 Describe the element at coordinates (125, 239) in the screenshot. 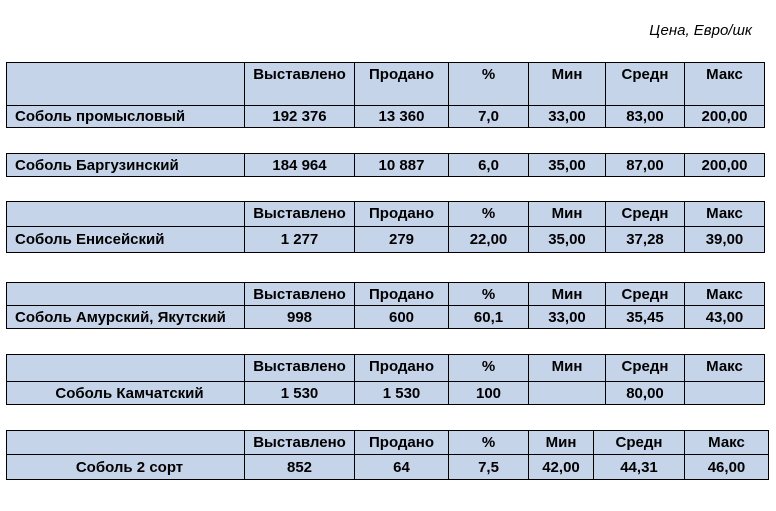

I see `row-name: Соболь Енисейский` at that location.